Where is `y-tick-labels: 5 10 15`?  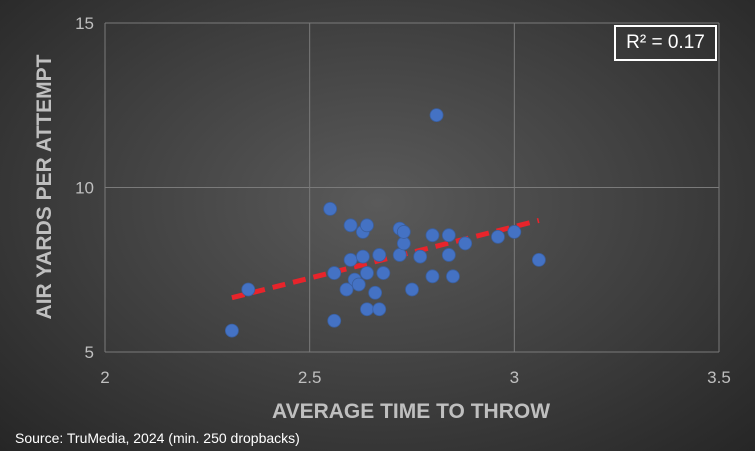 y-tick-labels: 5 10 15 is located at coordinates (84, 188).